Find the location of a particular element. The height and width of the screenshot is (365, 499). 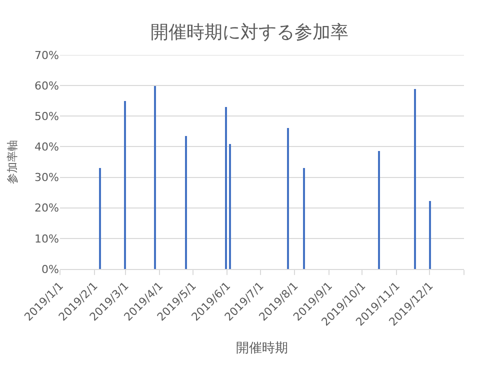

y-tick-label: 30% is located at coordinates (46, 177).